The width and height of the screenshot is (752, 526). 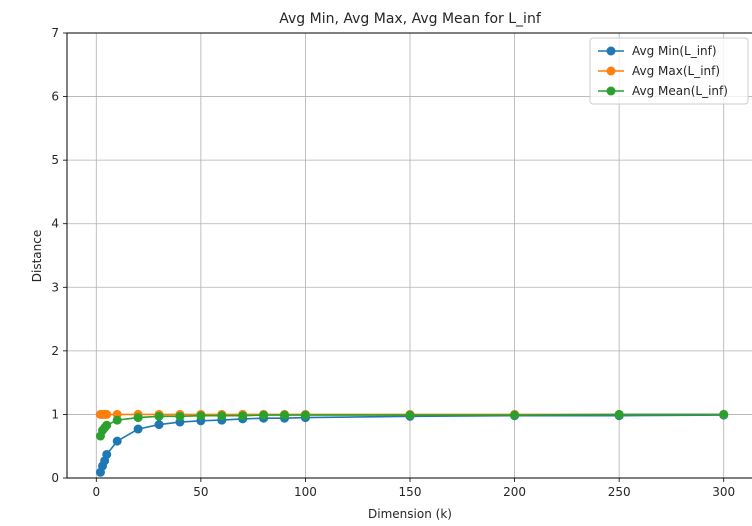 What do you see at coordinates (55, 97) in the screenshot?
I see `y-tick-label: 6` at bounding box center [55, 97].